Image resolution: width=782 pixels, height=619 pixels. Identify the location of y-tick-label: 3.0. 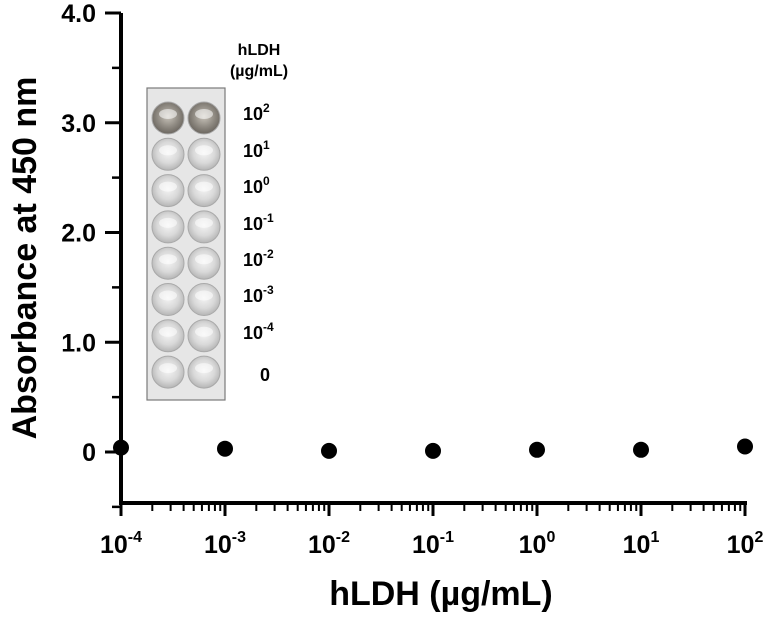
(78, 124).